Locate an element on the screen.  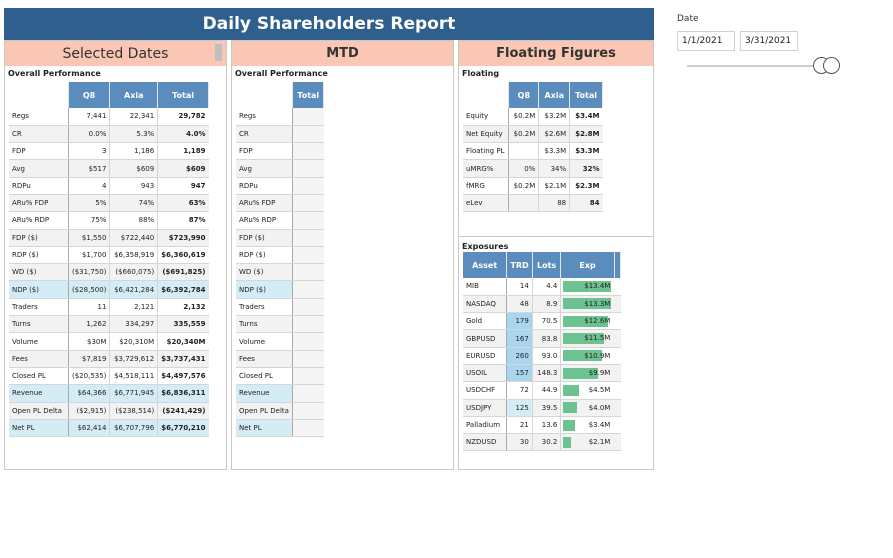
q8-value: $7,819 is located at coordinates (89, 359).